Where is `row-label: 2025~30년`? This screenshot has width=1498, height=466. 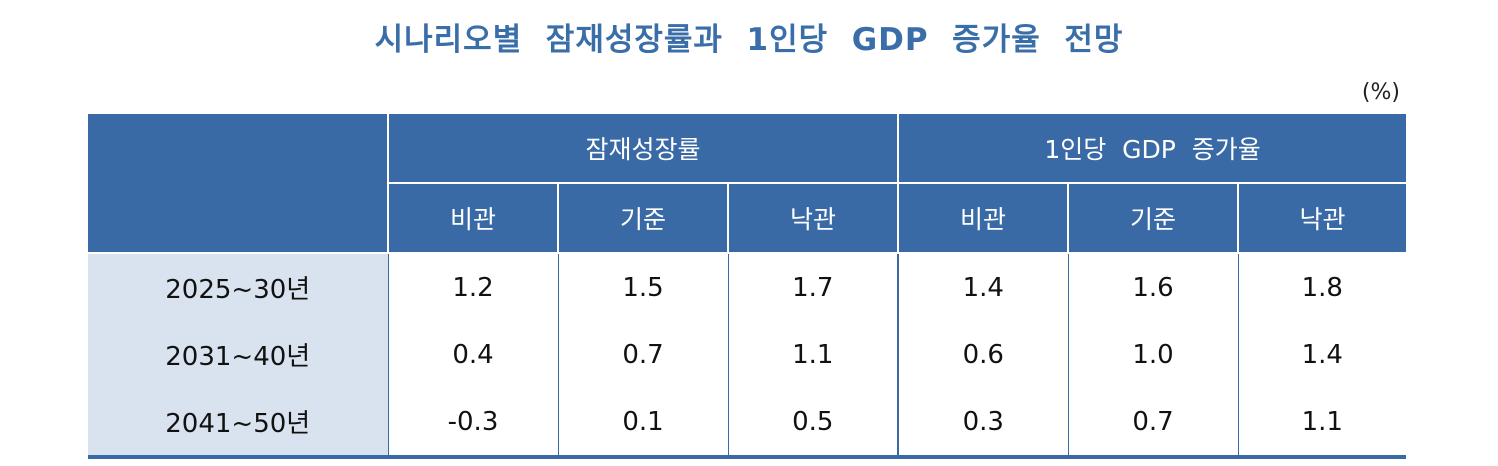 row-label: 2025~30년 is located at coordinates (238, 287).